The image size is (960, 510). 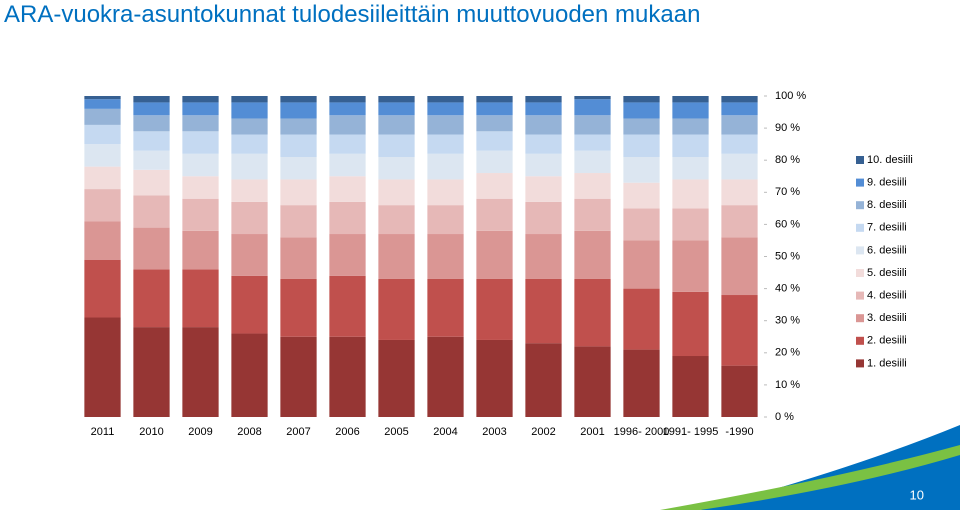 I want to click on page-number: 10, so click(x=917, y=494).